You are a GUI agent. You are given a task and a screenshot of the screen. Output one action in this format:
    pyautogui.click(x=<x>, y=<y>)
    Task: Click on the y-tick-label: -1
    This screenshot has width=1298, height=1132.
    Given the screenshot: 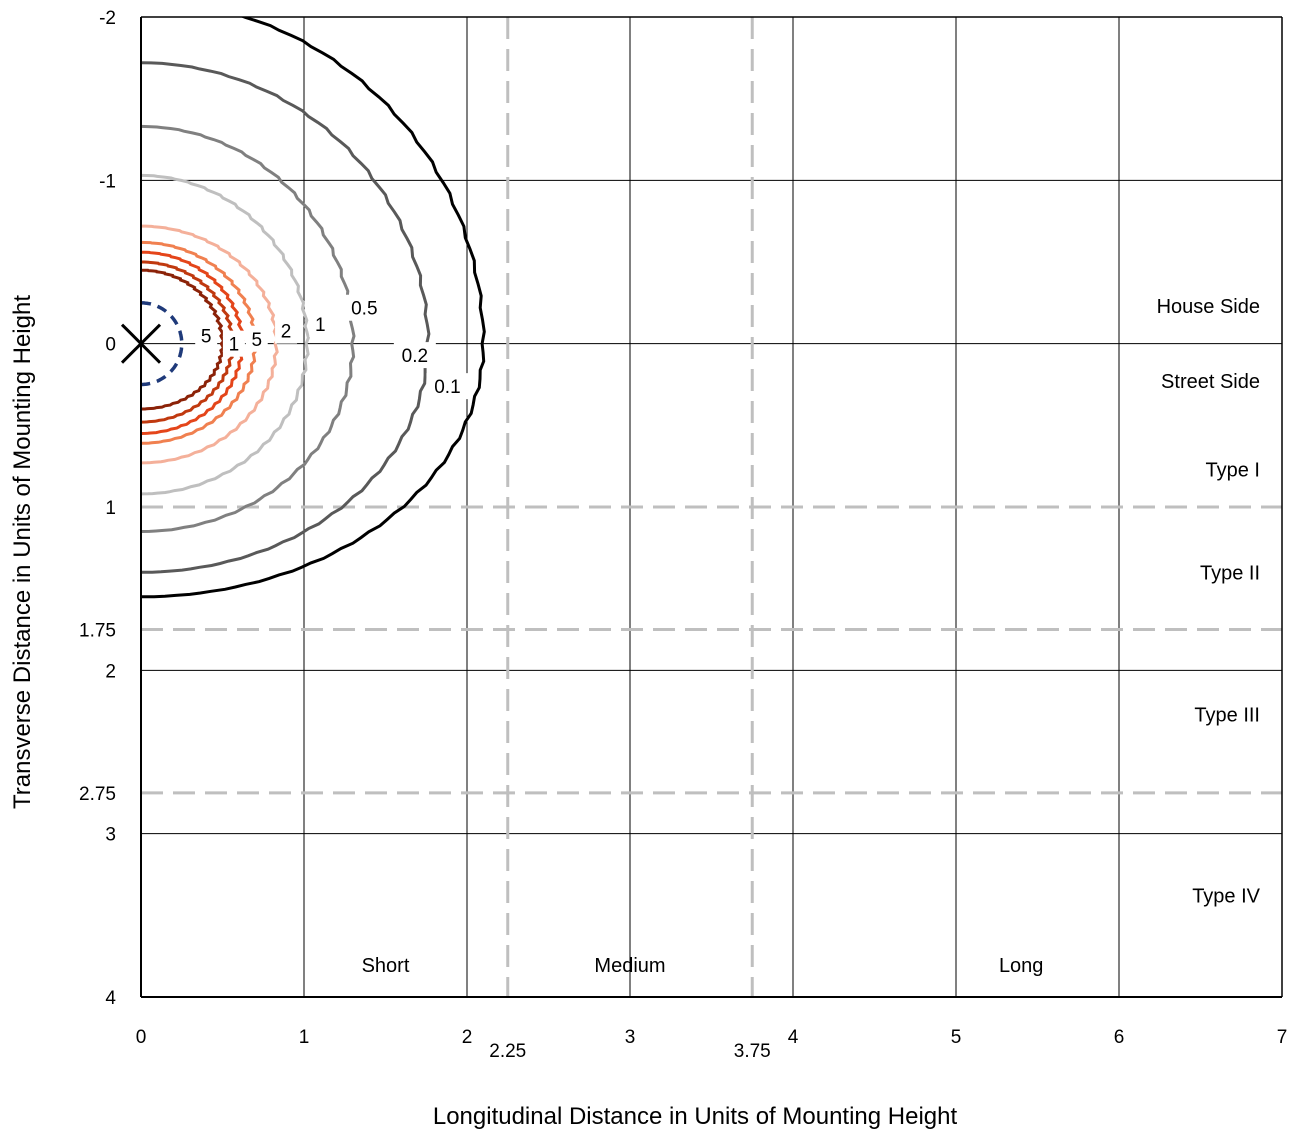 What is the action you would take?
    pyautogui.click(x=107, y=181)
    